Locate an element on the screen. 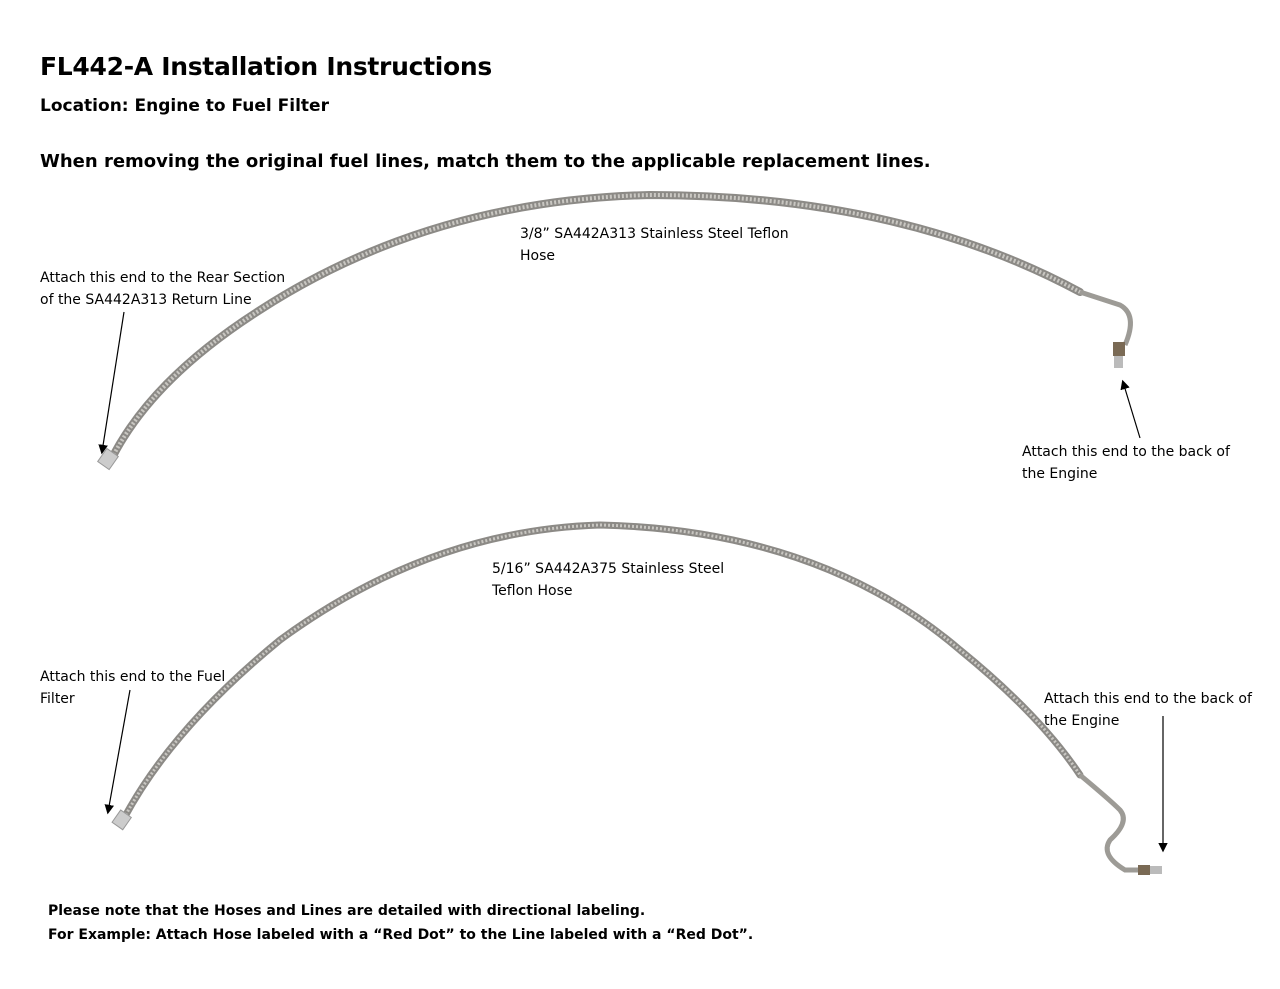  page-title: FL442-A Installation Instructions is located at coordinates (266, 66).